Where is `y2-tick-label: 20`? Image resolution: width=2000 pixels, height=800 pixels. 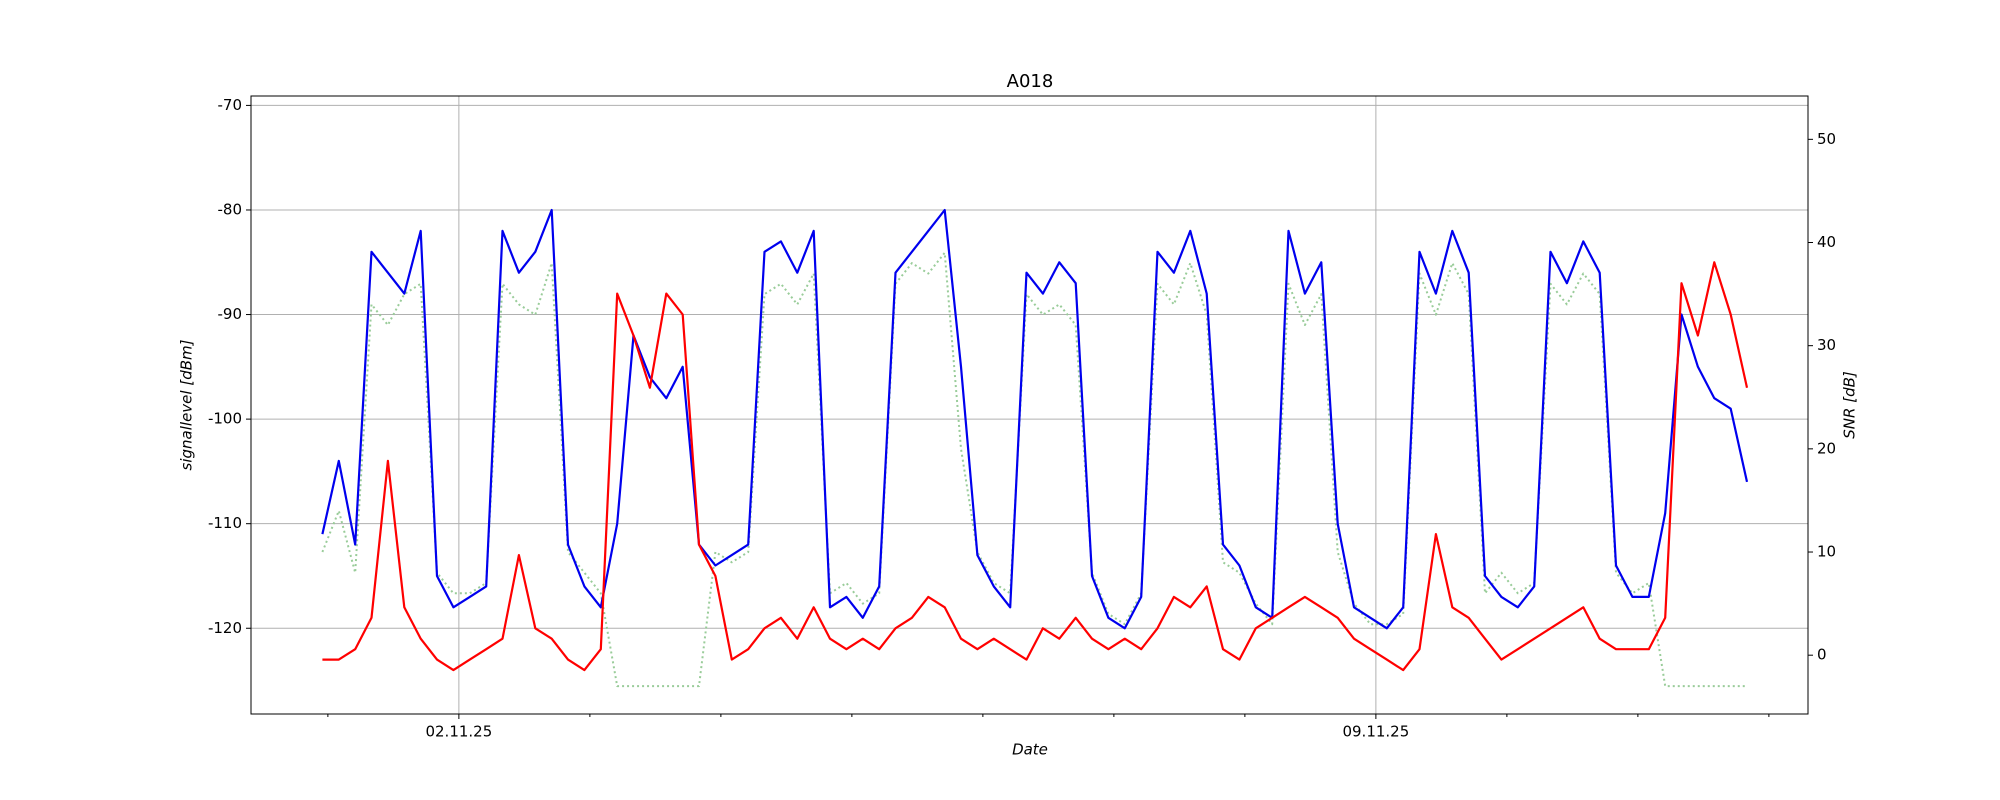
y2-tick-label: 20 is located at coordinates (1826, 448).